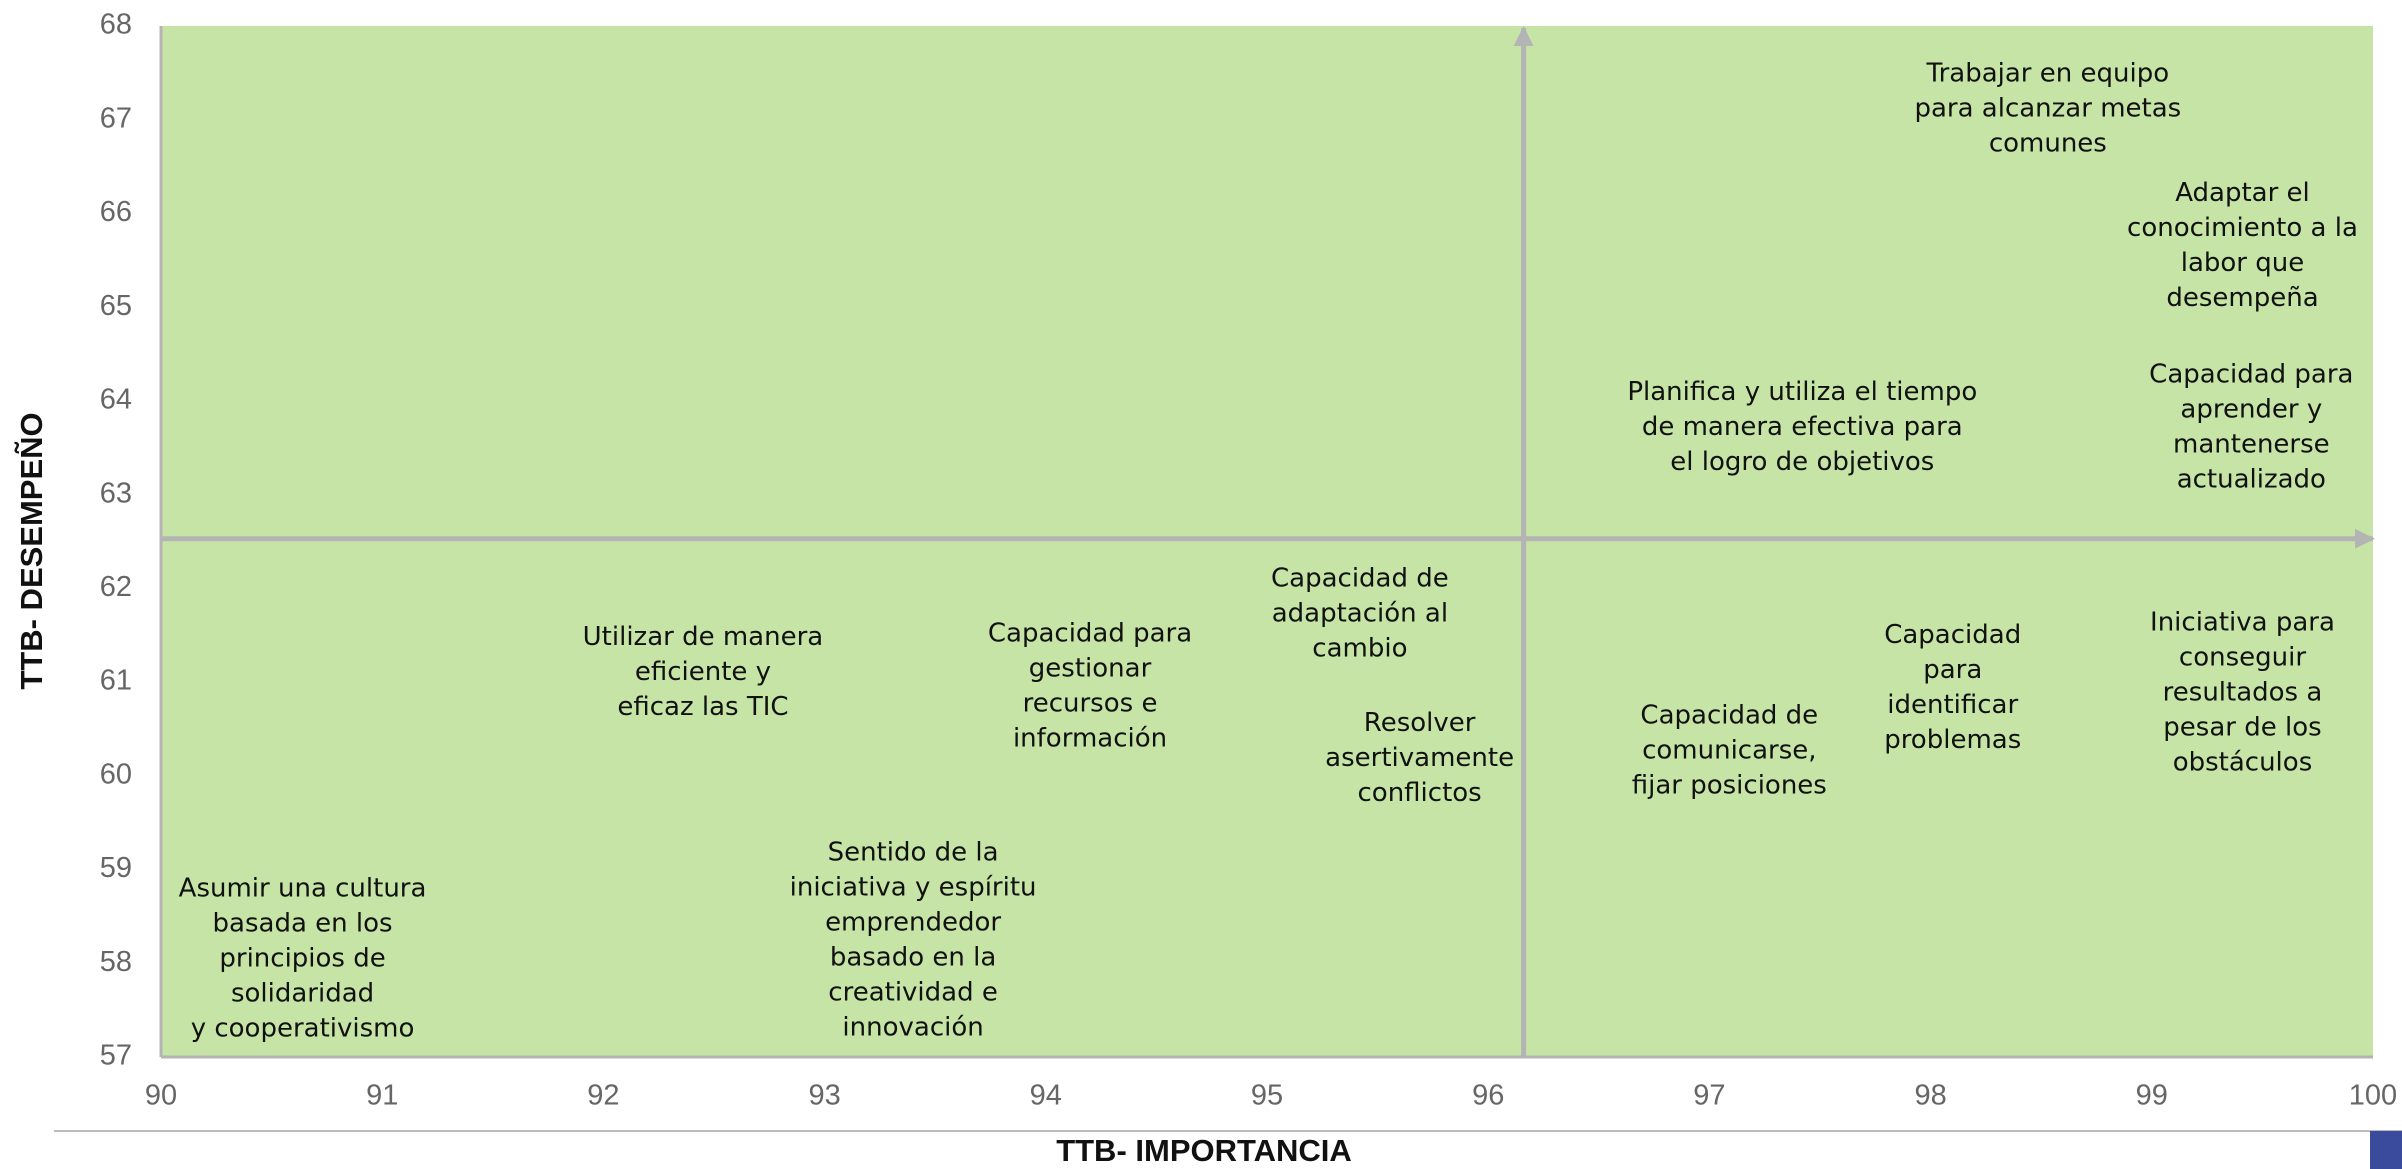 The height and width of the screenshot is (1169, 2402). I want to click on y-tick-label: 64, so click(116, 400).